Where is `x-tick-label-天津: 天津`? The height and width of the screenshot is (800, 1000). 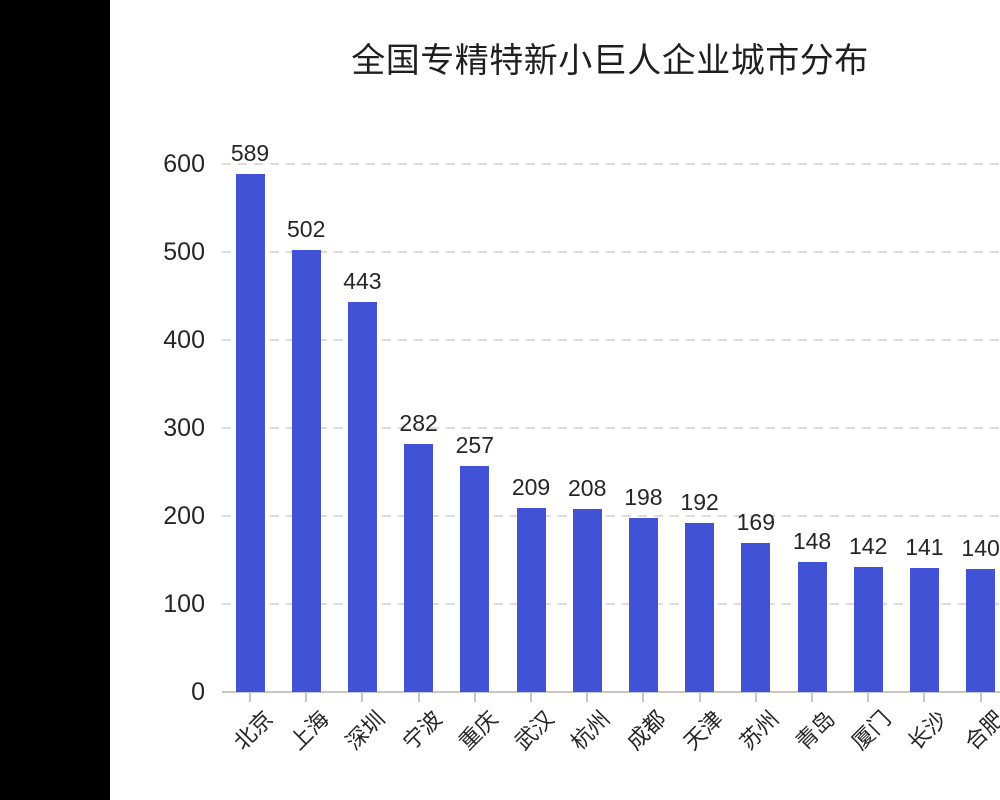 x-tick-label-天津: 天津 is located at coordinates (703, 730).